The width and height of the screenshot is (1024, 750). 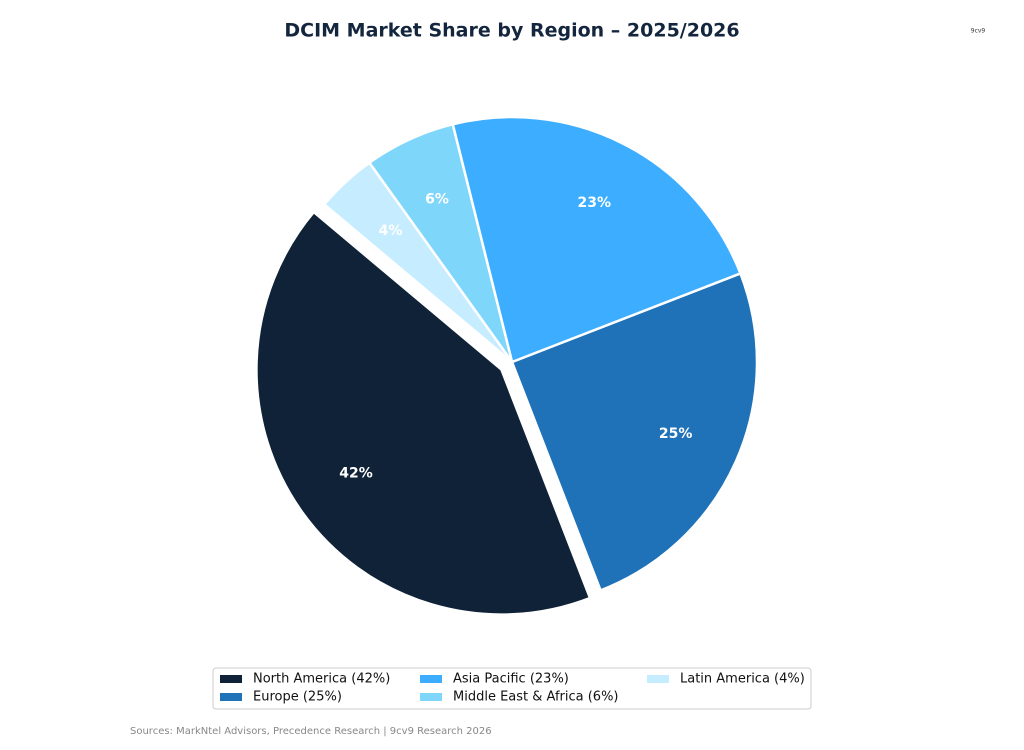 I want to click on logo: 9cv9, so click(x=978, y=31).